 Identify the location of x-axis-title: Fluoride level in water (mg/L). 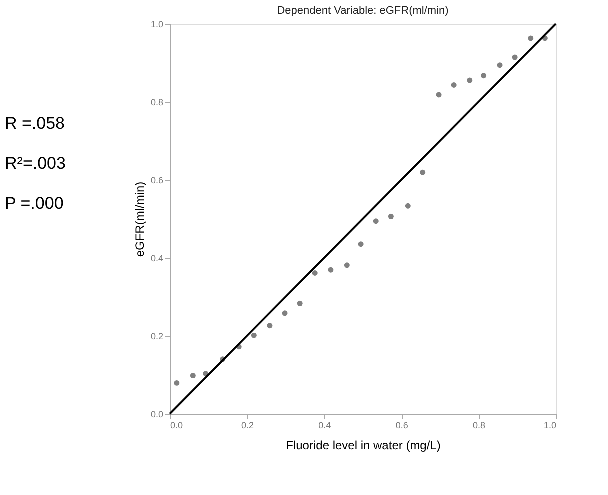
(363, 445).